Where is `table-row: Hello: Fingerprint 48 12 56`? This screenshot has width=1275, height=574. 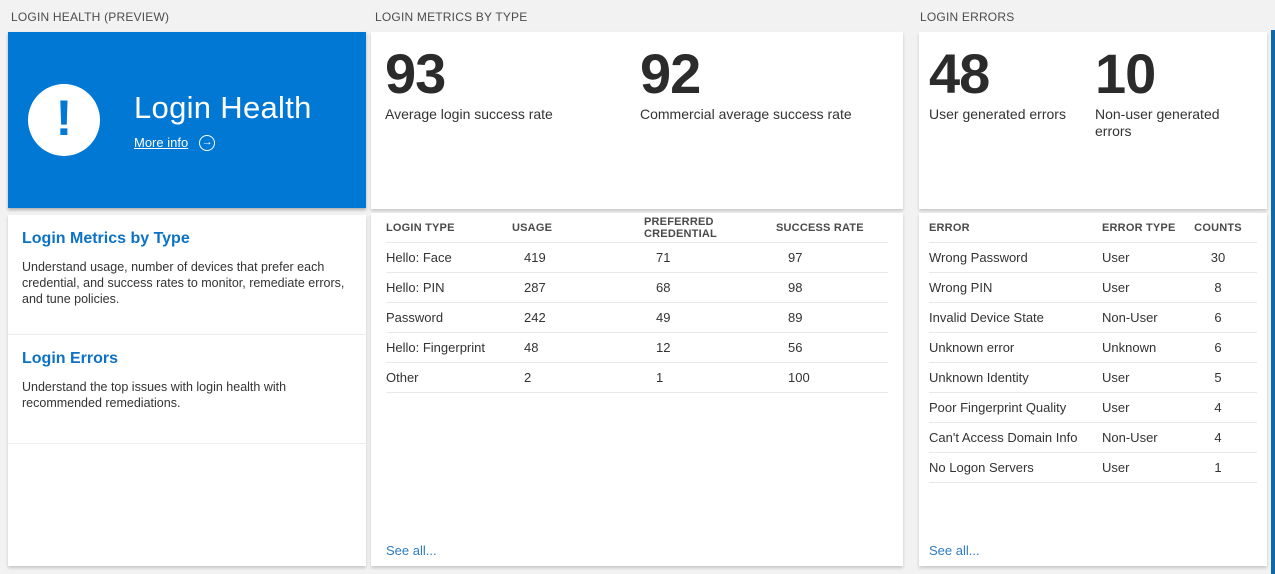
table-row: Hello: Fingerprint 48 12 56 is located at coordinates (637, 348).